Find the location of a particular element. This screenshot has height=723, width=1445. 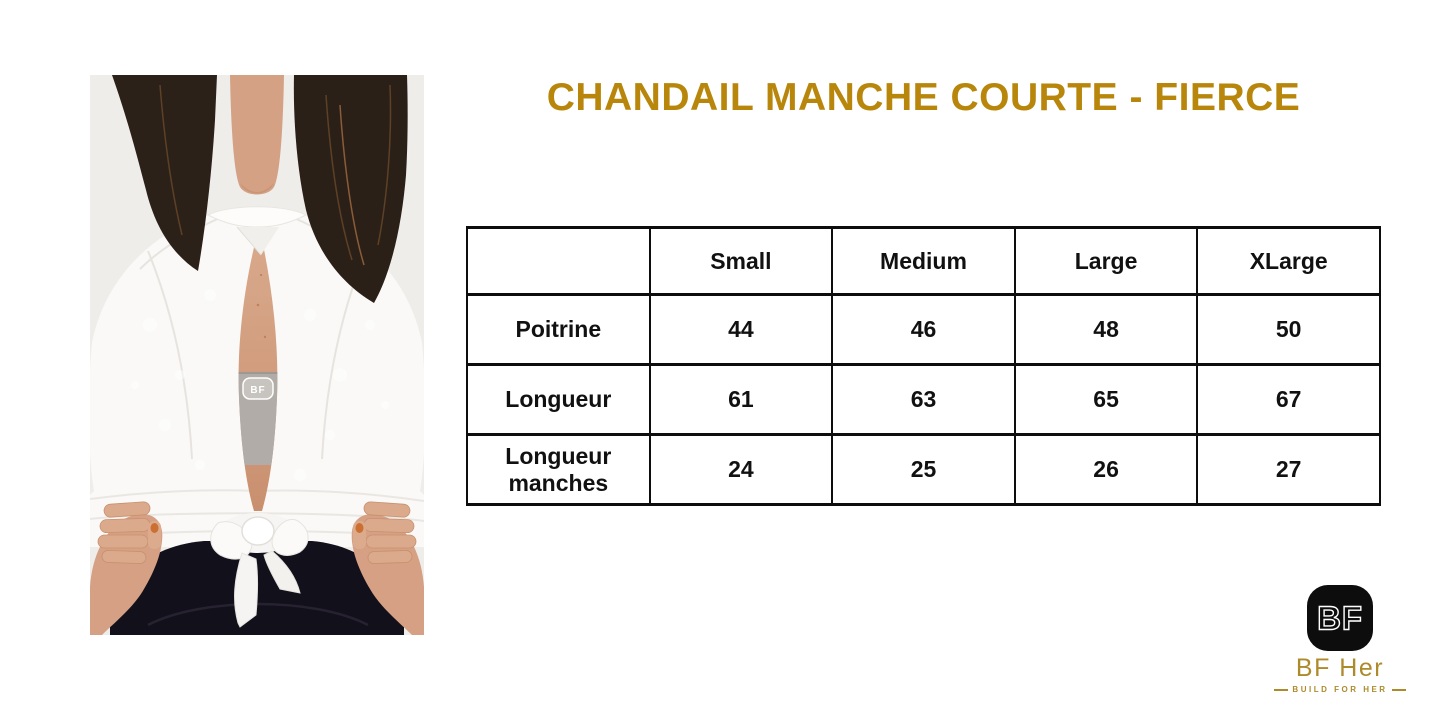

hair is located at coordinates (260, 189).